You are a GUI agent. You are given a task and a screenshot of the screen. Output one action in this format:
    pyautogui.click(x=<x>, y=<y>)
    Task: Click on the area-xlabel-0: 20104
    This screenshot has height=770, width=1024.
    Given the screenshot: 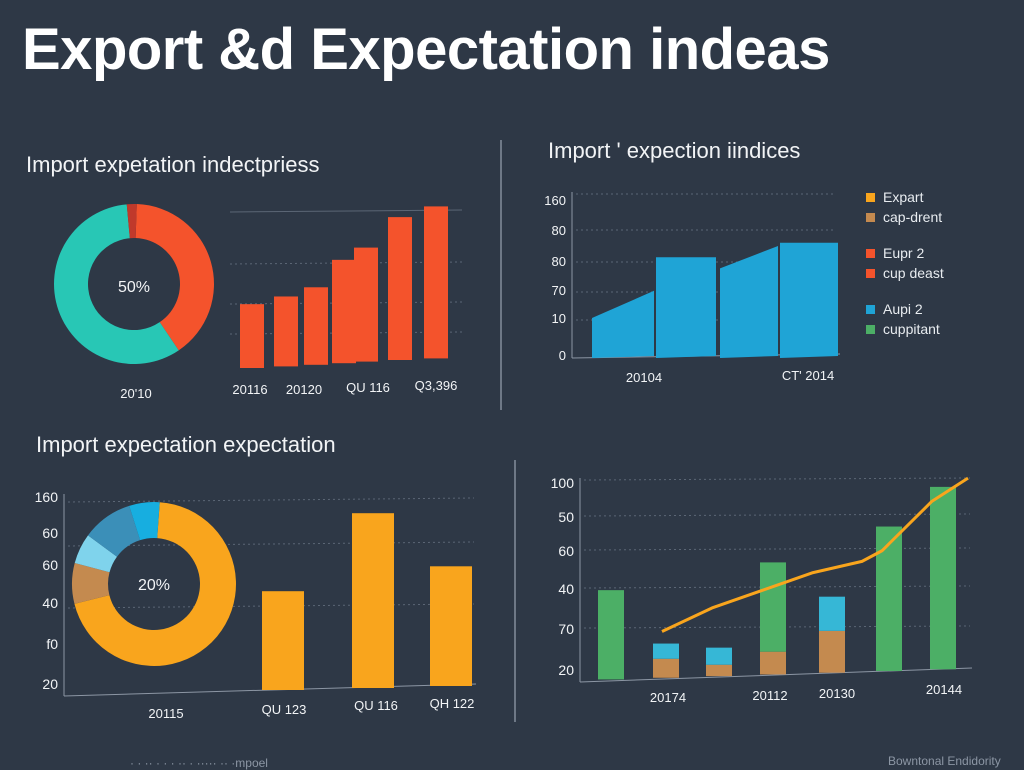 What is the action you would take?
    pyautogui.click(x=644, y=377)
    